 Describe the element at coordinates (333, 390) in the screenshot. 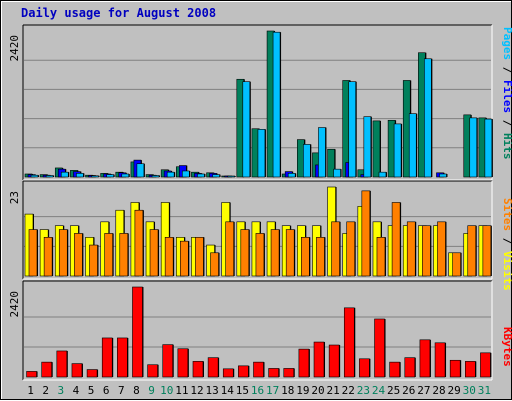

I see `x-tick-label-day-21: 21` at that location.